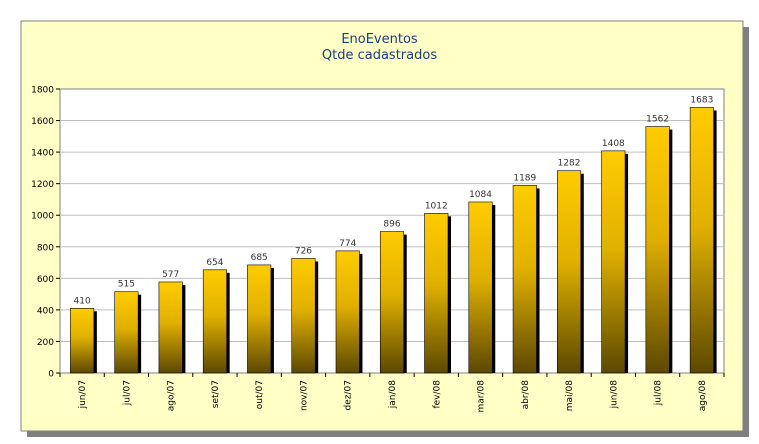 This screenshot has height=444, width=759. What do you see at coordinates (45, 280) in the screenshot?
I see `y-tick-label: 600` at bounding box center [45, 280].